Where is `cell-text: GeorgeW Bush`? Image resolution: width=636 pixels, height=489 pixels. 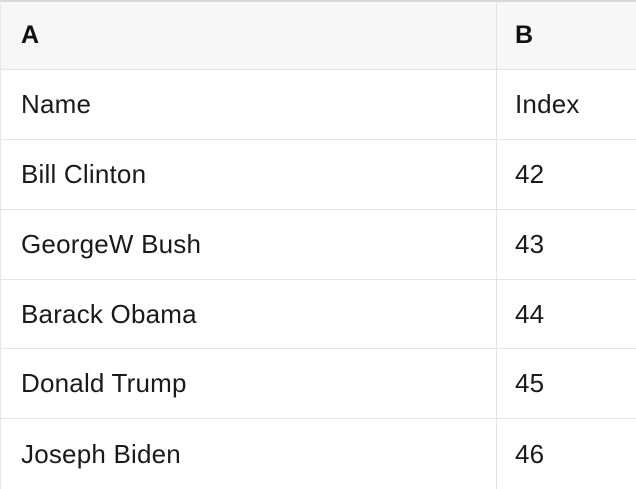 cell-text: GeorgeW Bush is located at coordinates (111, 243).